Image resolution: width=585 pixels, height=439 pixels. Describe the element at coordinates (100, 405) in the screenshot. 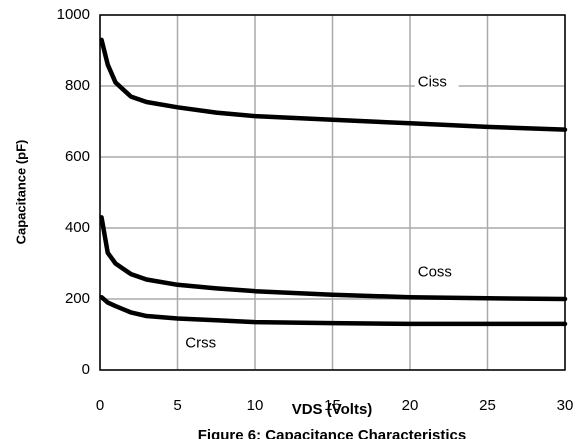

I see `x-tick-label: 0` at that location.